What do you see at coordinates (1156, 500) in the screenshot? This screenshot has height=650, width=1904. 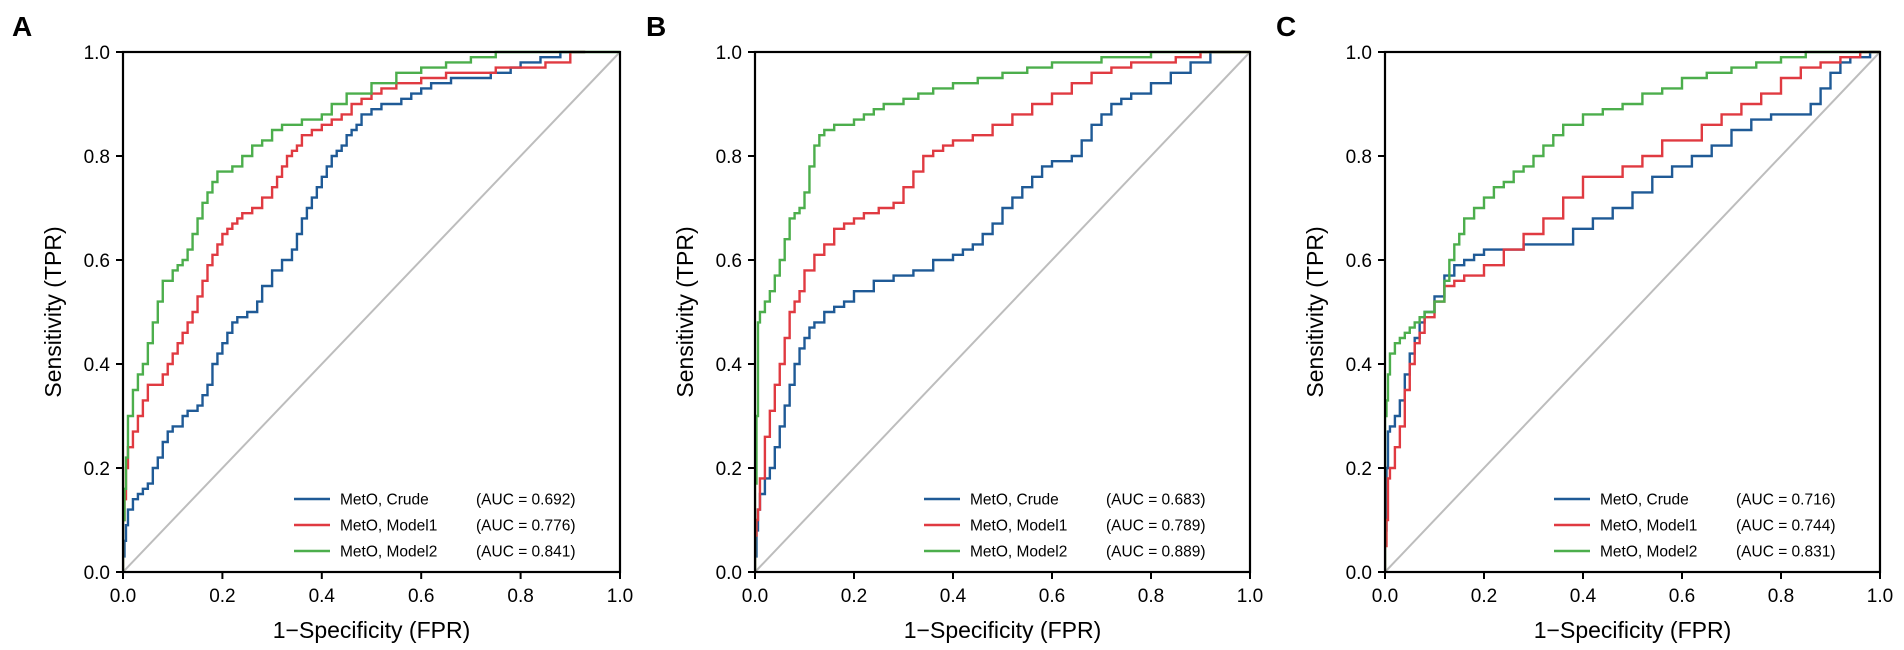 I see `legend-auc: (AUC = 0.683)` at bounding box center [1156, 500].